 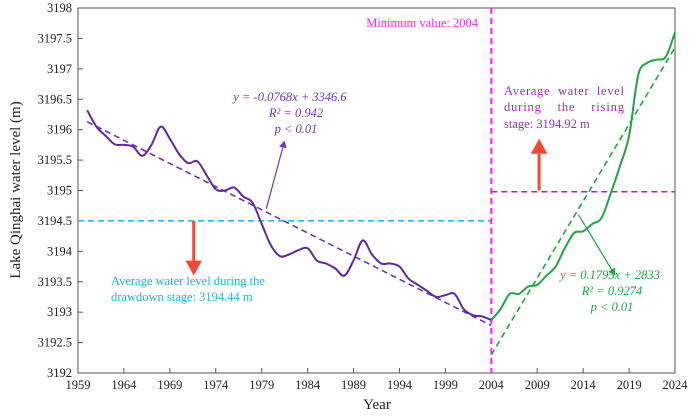 I want to click on rising-avg-label-2: during the rising, so click(x=564, y=107).